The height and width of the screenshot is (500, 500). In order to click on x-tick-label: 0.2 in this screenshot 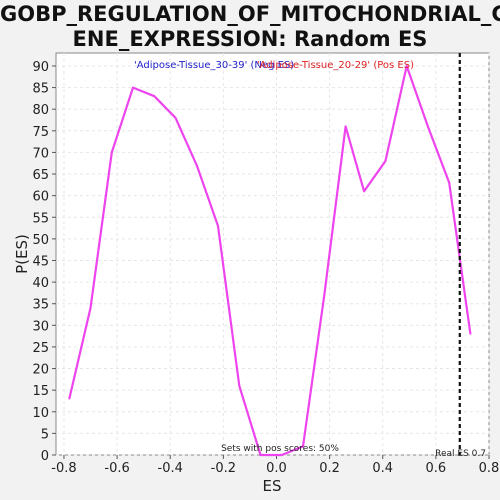, I will do `click(329, 468)`.